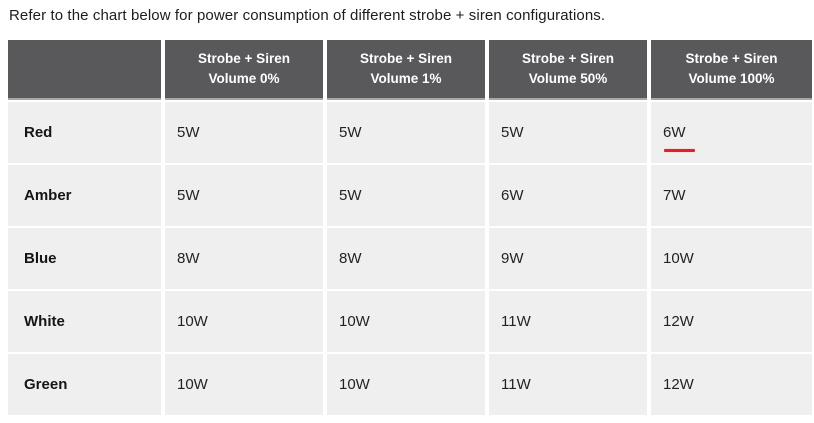  Describe the element at coordinates (406, 195) in the screenshot. I see `cell-amber-volume-1: 5W` at that location.